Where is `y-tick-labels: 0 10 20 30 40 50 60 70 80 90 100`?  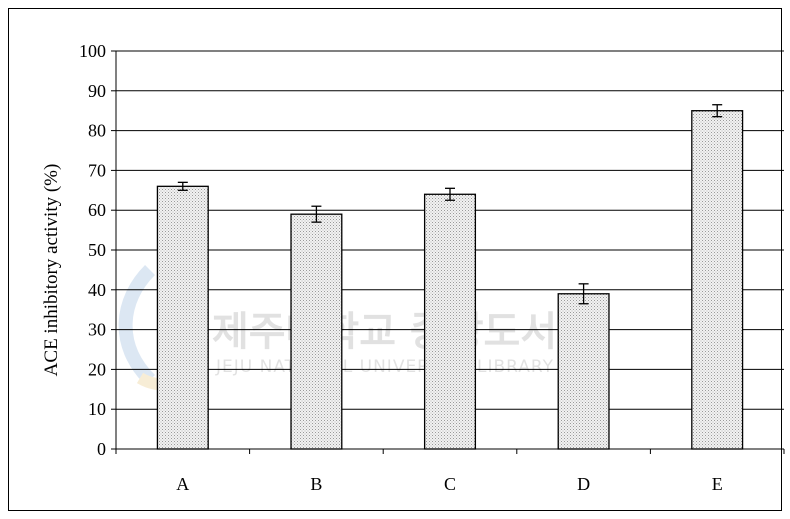 y-tick-labels: 0 10 20 30 40 50 60 70 80 90 100 is located at coordinates (92, 250).